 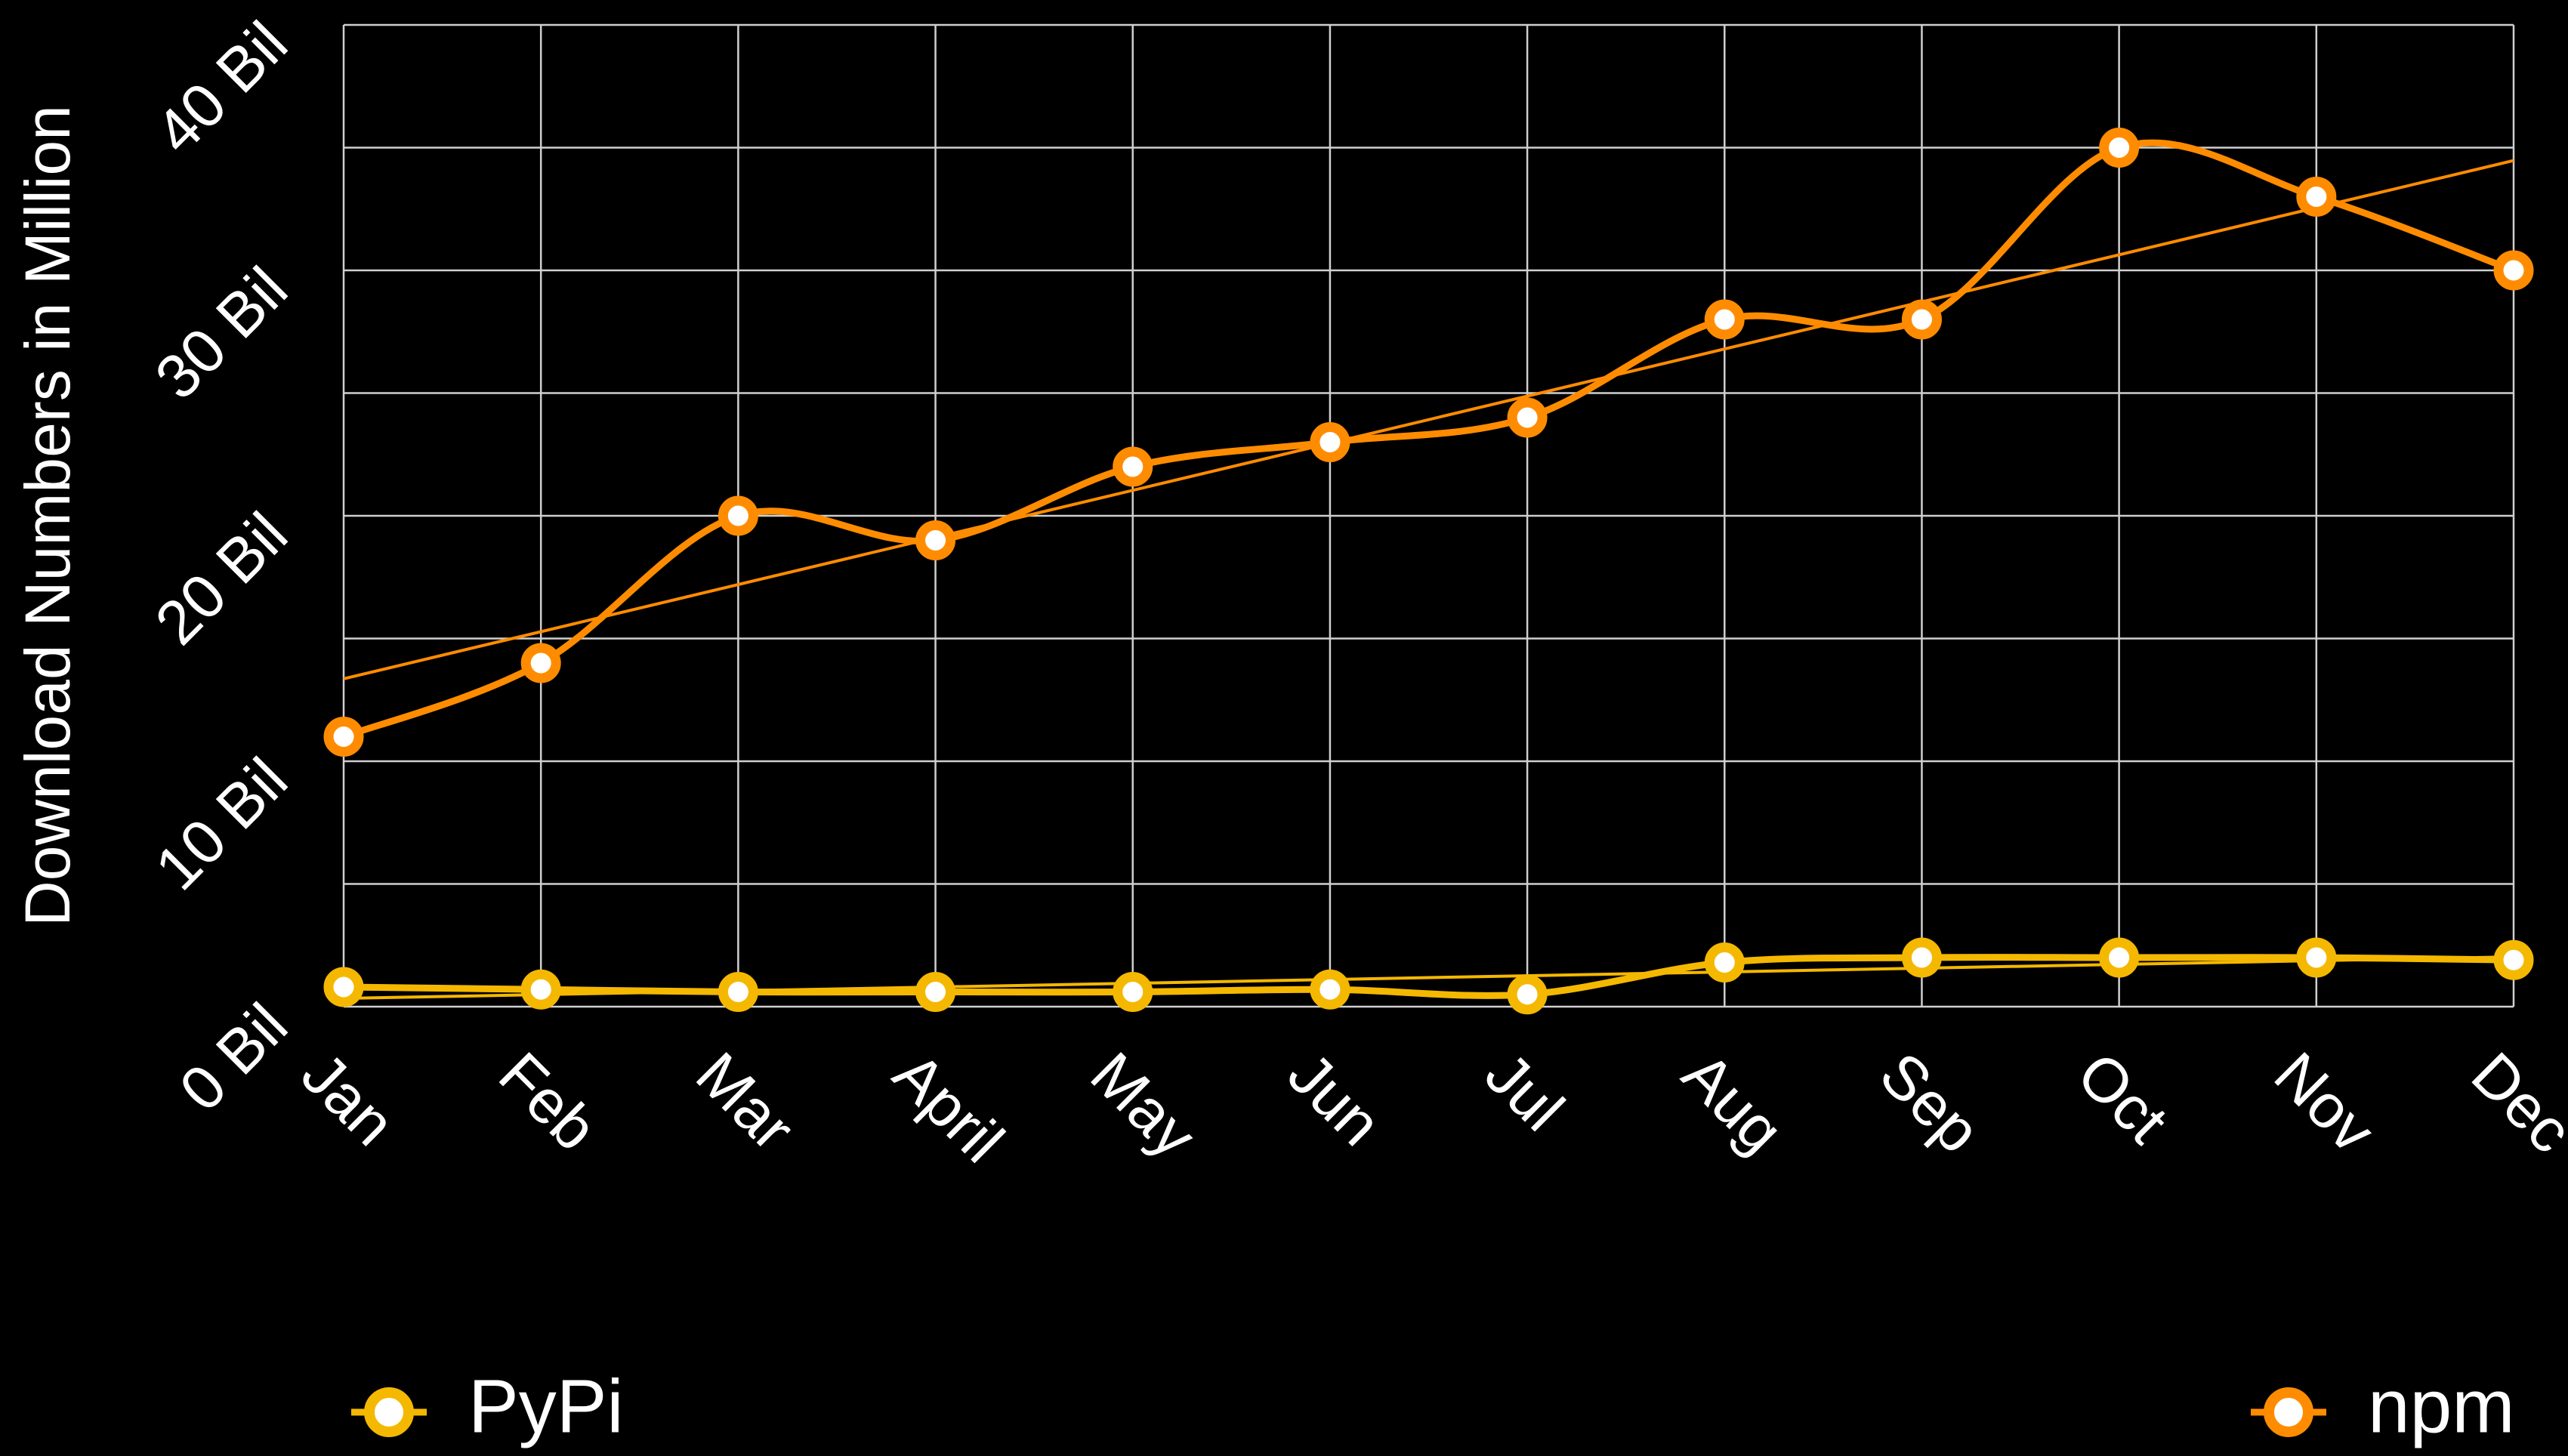 What do you see at coordinates (1428, 976) in the screenshot?
I see `series-line` at bounding box center [1428, 976].